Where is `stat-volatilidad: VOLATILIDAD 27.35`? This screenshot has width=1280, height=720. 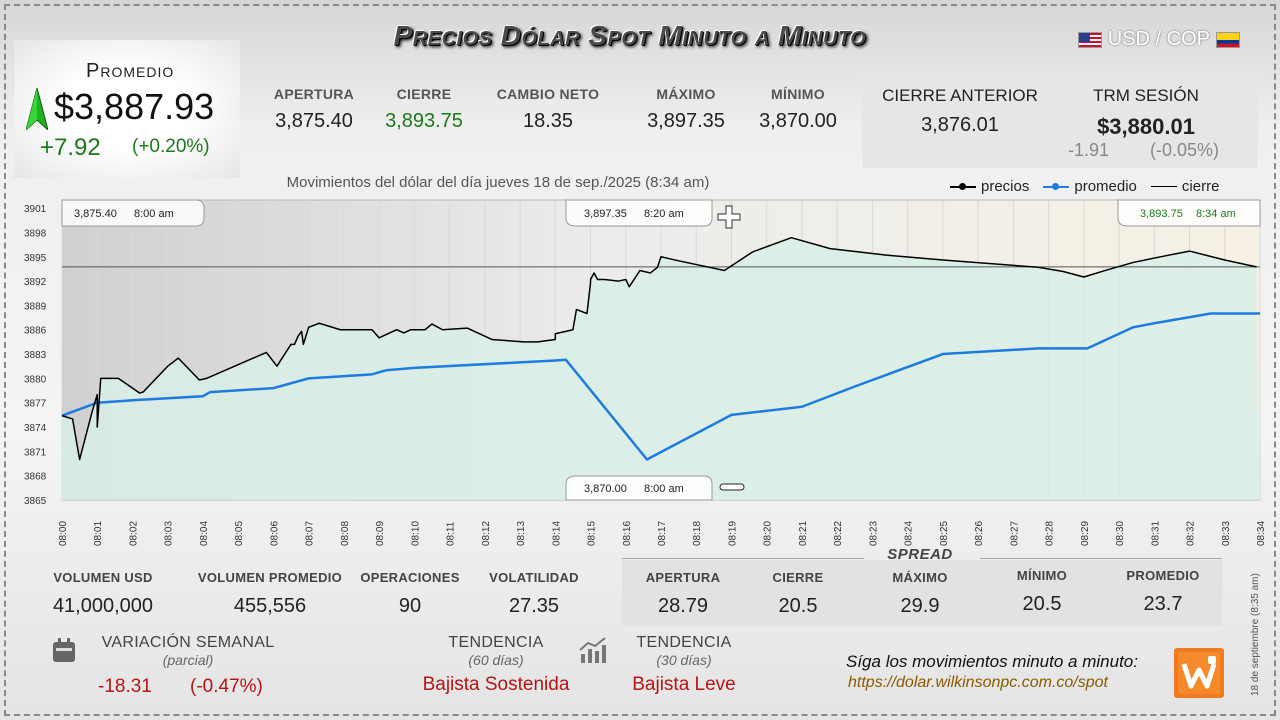 stat-volatilidad: VOLATILIDAD 27.35 is located at coordinates (534, 594).